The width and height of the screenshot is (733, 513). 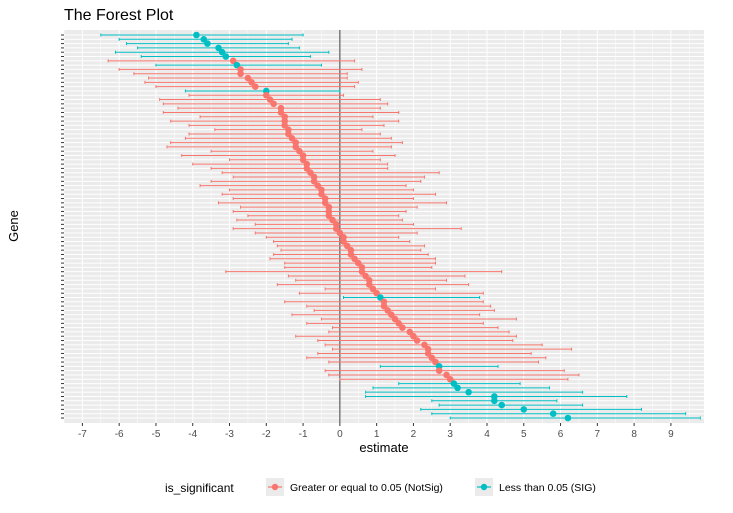 I want to click on x-axis-title: estimate, so click(x=383, y=447).